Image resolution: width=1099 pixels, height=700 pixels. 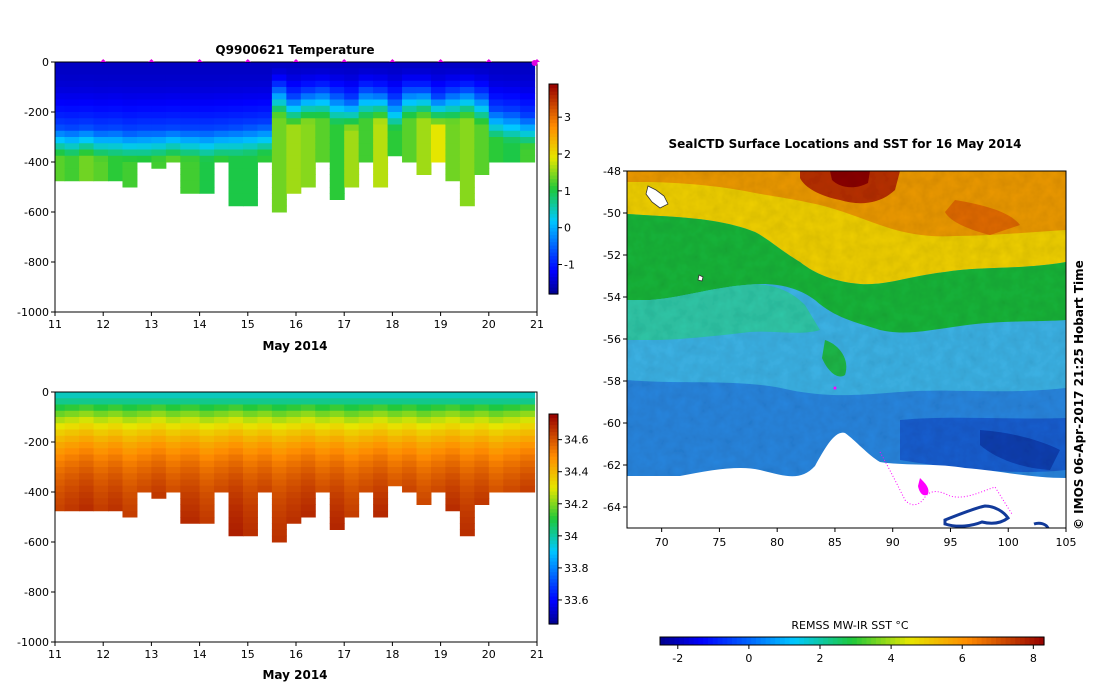 I want to click on x-tick-label: 20, so click(x=489, y=324).